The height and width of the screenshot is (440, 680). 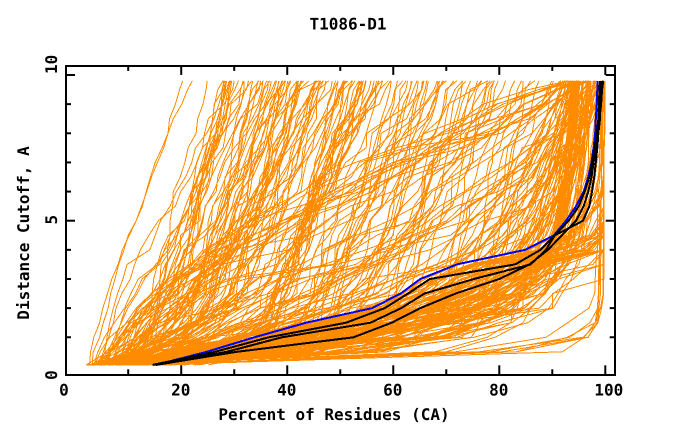 What do you see at coordinates (286, 390) in the screenshot?
I see `x-tick-label: 40` at bounding box center [286, 390].